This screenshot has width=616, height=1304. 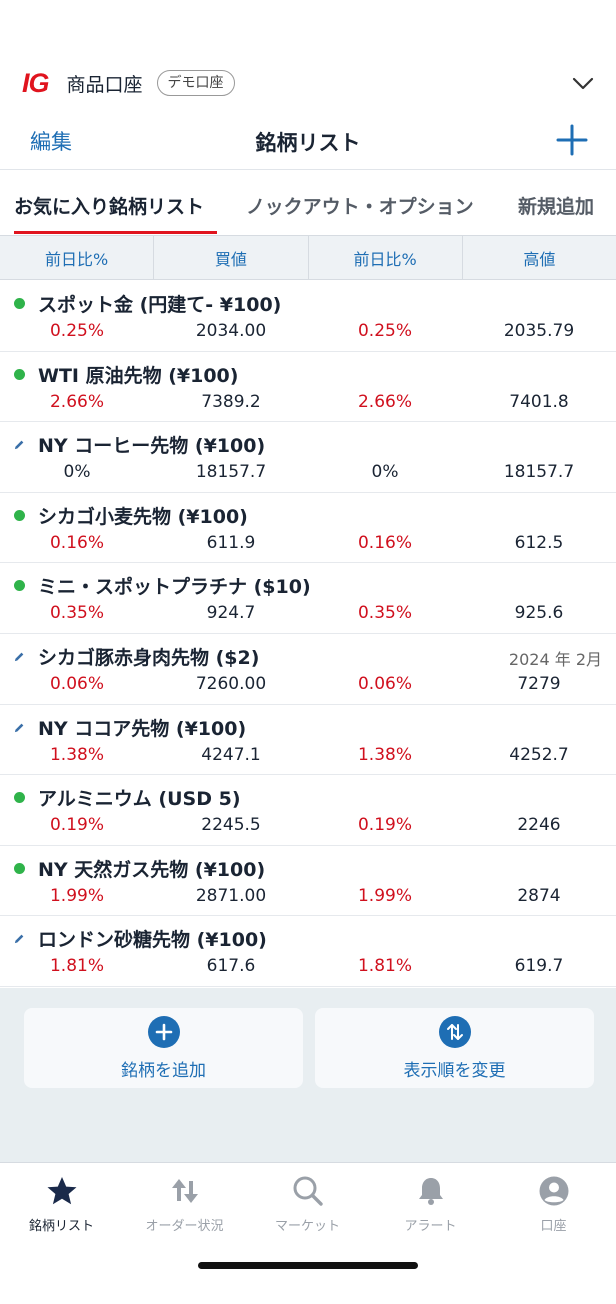 What do you see at coordinates (308, 881) in the screenshot?
I see `market-row: NY 天然ガス先物 (¥100) 1.99% 2871.00 1.99% 2874` at bounding box center [308, 881].